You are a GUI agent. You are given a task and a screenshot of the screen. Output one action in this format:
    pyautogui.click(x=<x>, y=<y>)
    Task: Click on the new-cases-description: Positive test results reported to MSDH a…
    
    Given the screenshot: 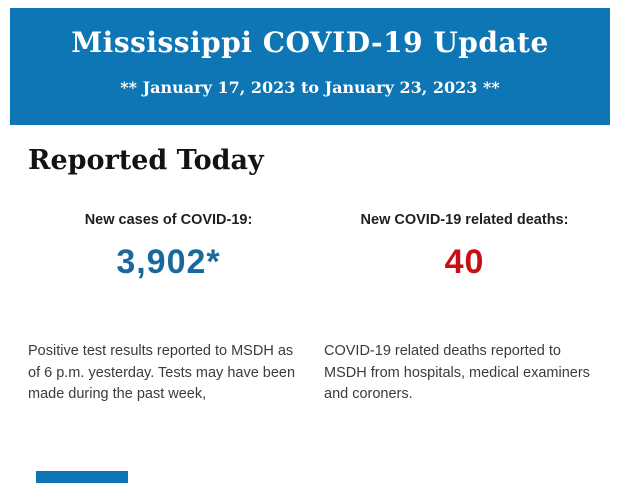 What is the action you would take?
    pyautogui.click(x=162, y=372)
    